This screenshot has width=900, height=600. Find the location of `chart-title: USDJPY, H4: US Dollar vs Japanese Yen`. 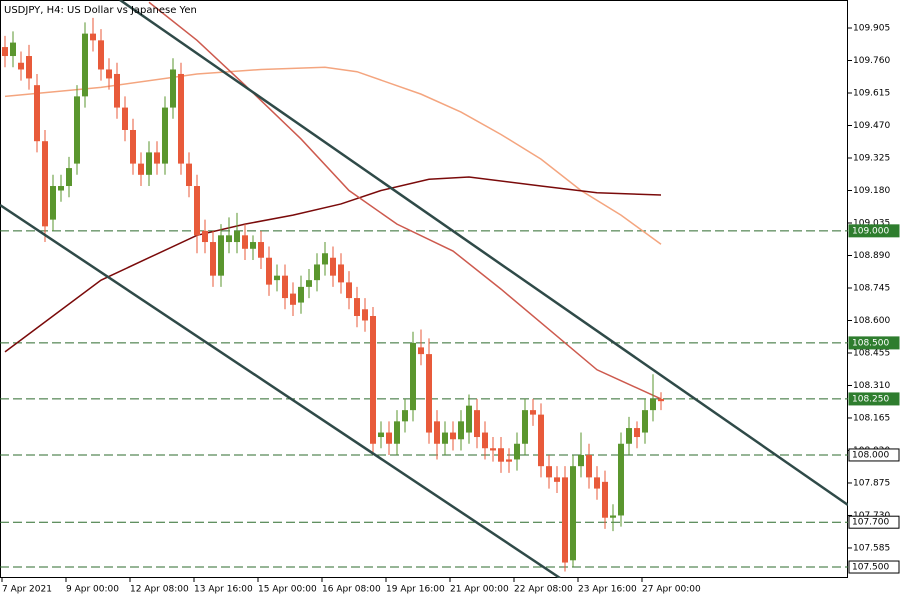

chart-title: USDJPY, H4: US Dollar vs Japanese Yen is located at coordinates (100, 10).